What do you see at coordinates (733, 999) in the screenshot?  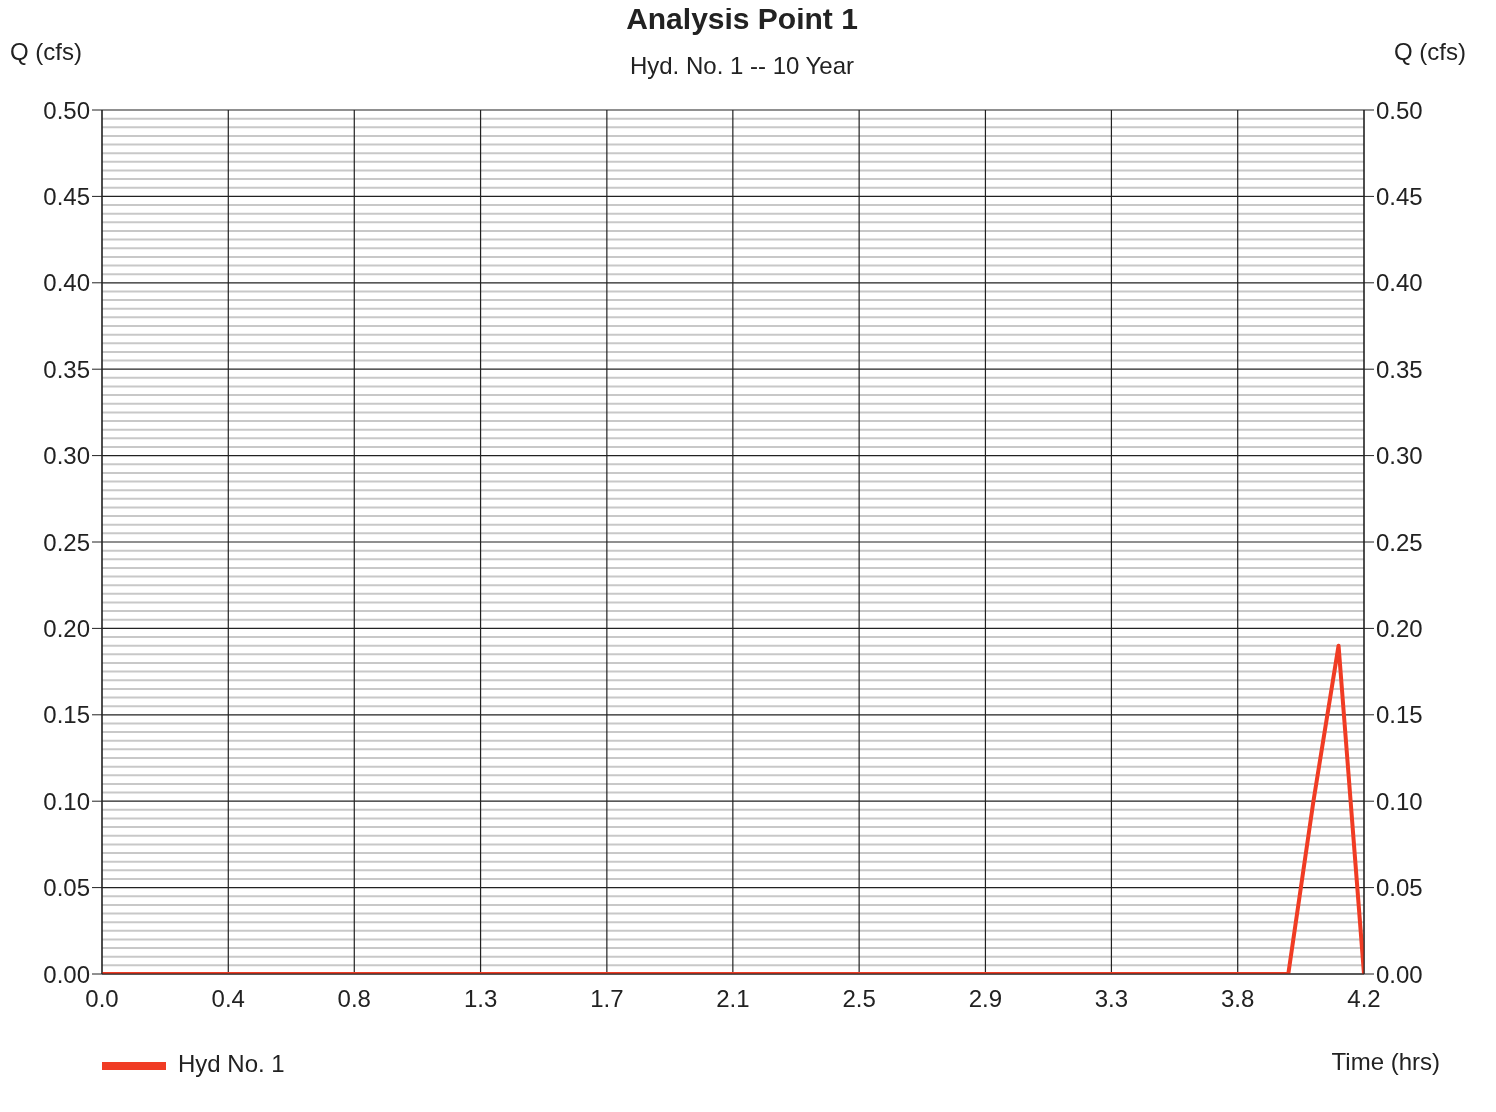 I see `x-tick-label: 2.1` at bounding box center [733, 999].